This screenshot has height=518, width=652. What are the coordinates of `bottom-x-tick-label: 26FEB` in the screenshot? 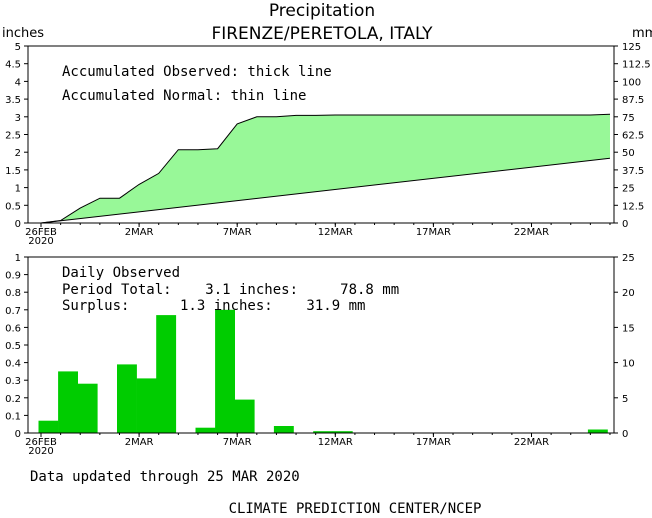 It's located at (41, 442).